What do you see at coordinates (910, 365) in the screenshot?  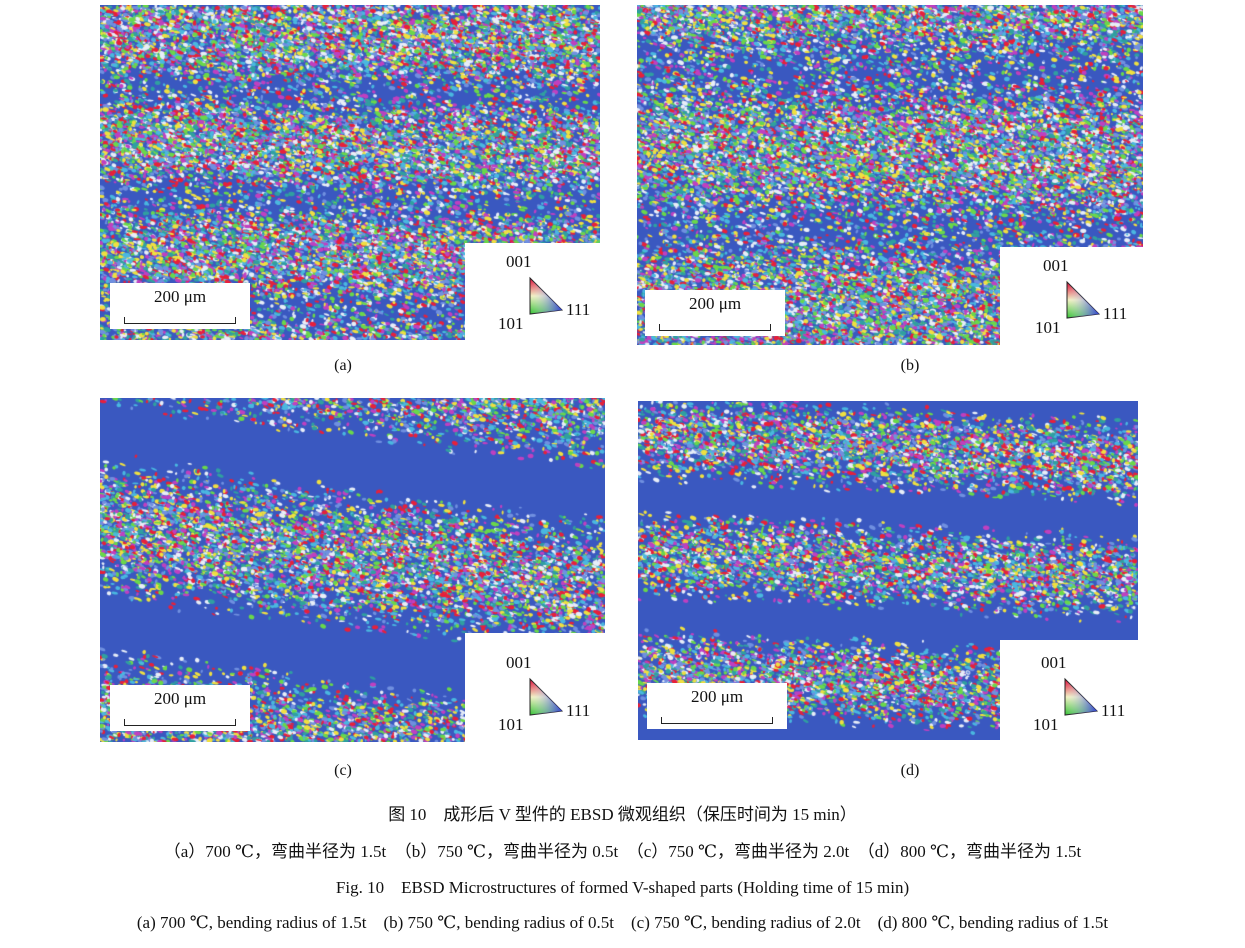 I see `panel-label: (b)` at bounding box center [910, 365].